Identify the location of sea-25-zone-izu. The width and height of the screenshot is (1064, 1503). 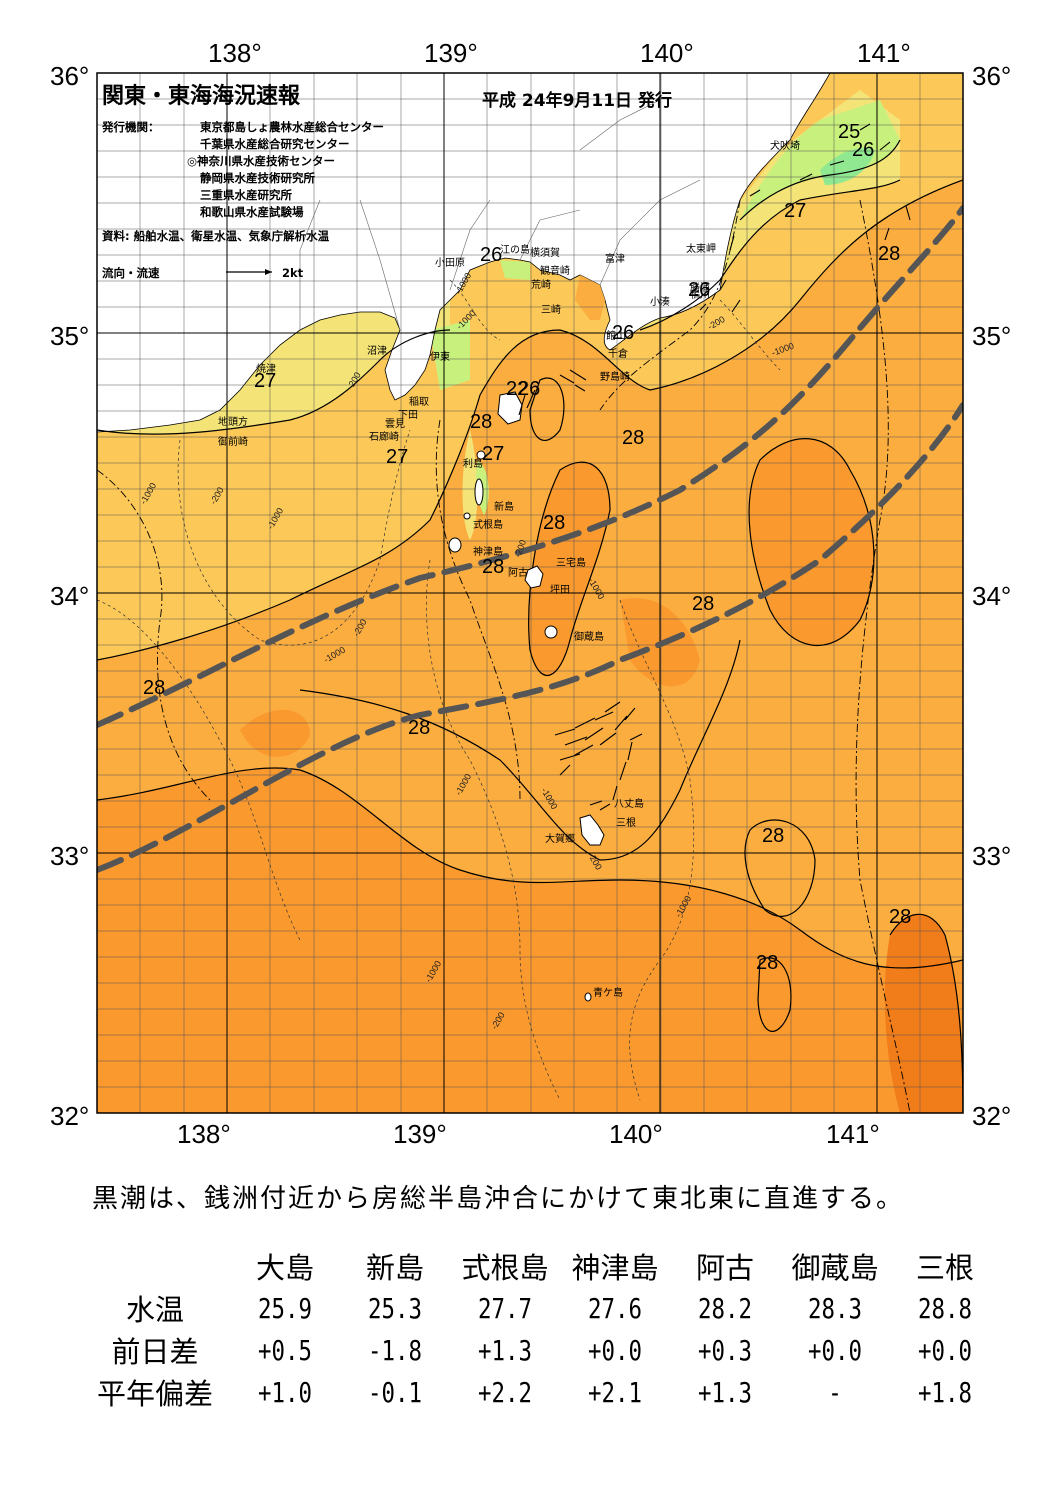
(450, 355).